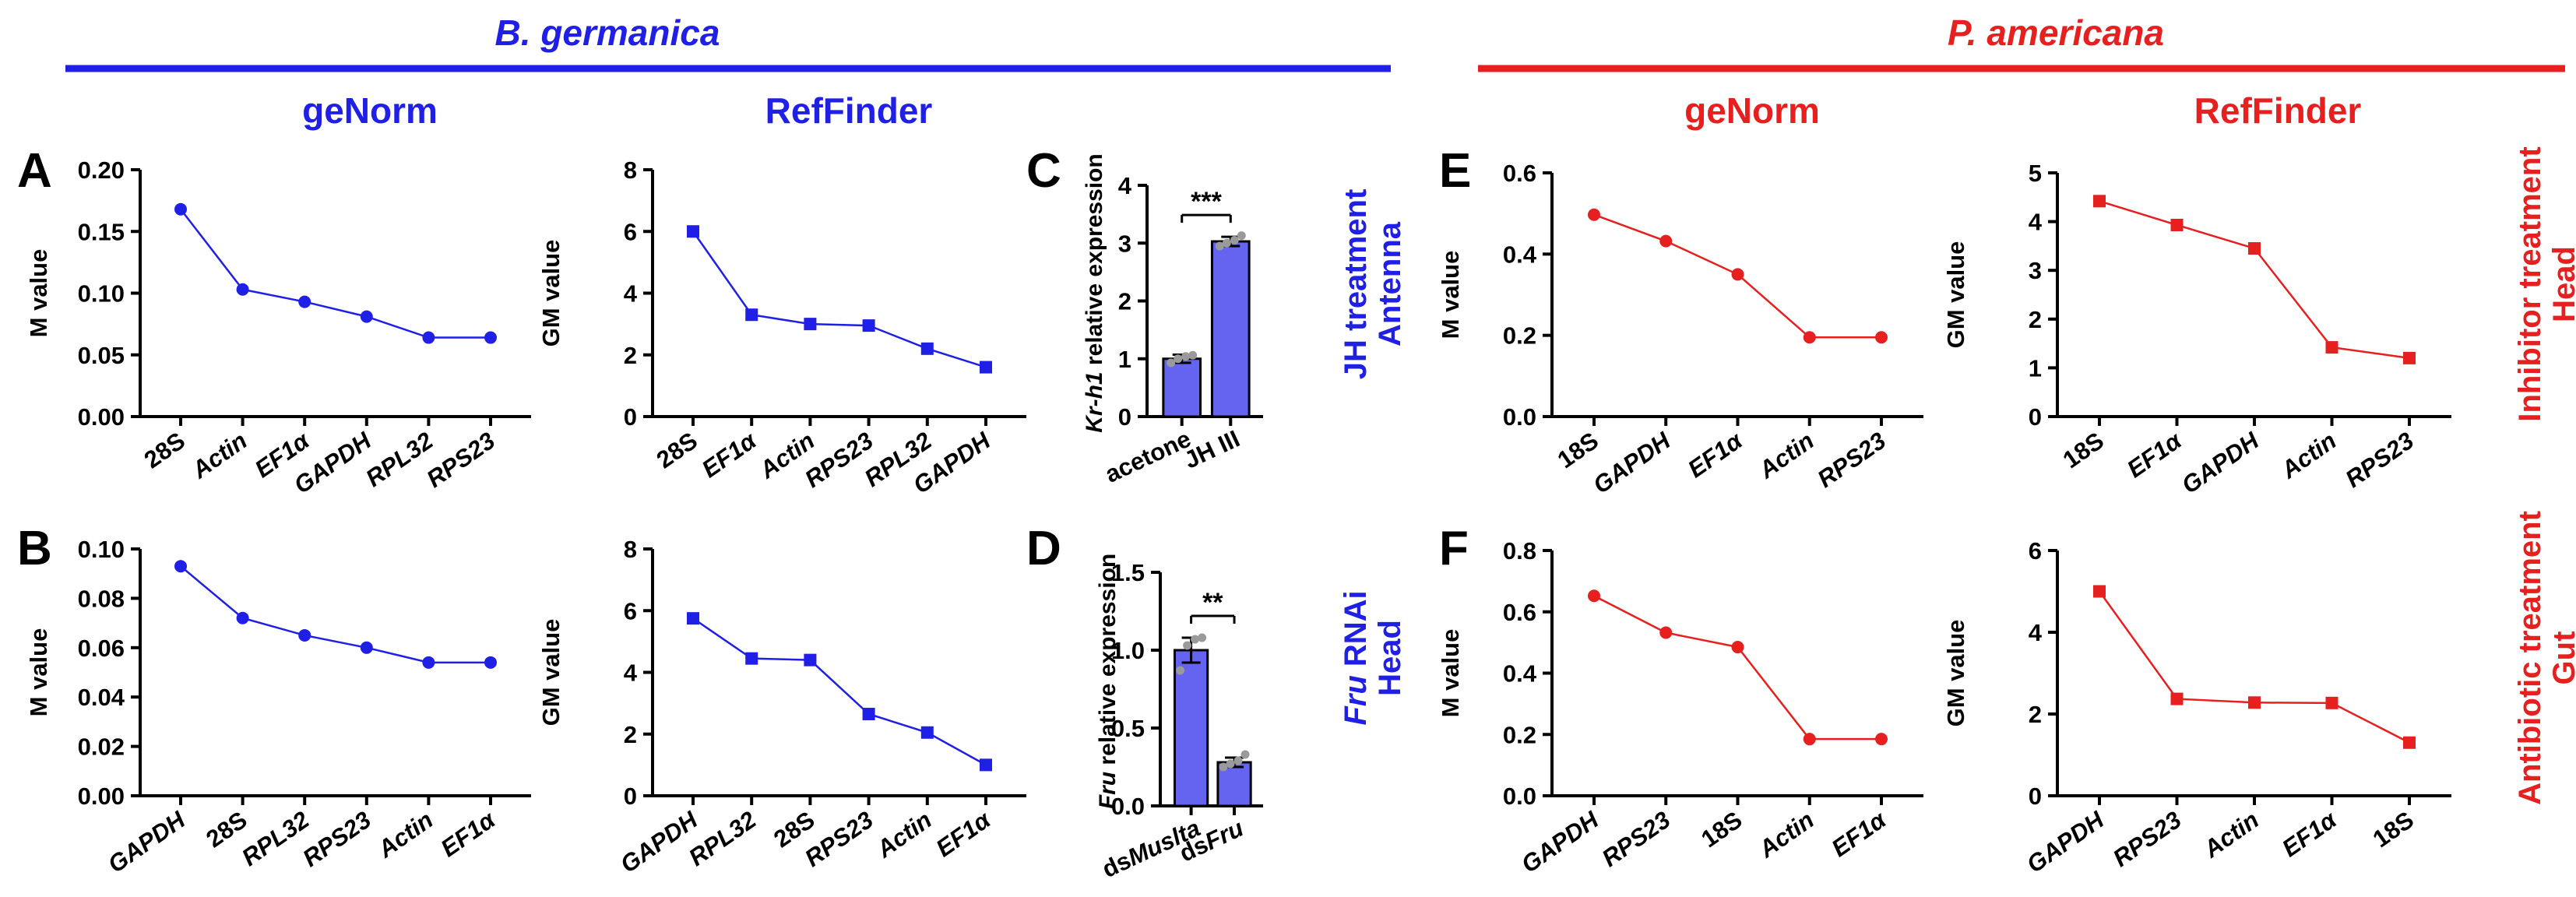 Image resolution: width=2576 pixels, height=897 pixels. What do you see at coordinates (2035, 320) in the screenshot?
I see `y-tick-label-E2-2: 2` at bounding box center [2035, 320].